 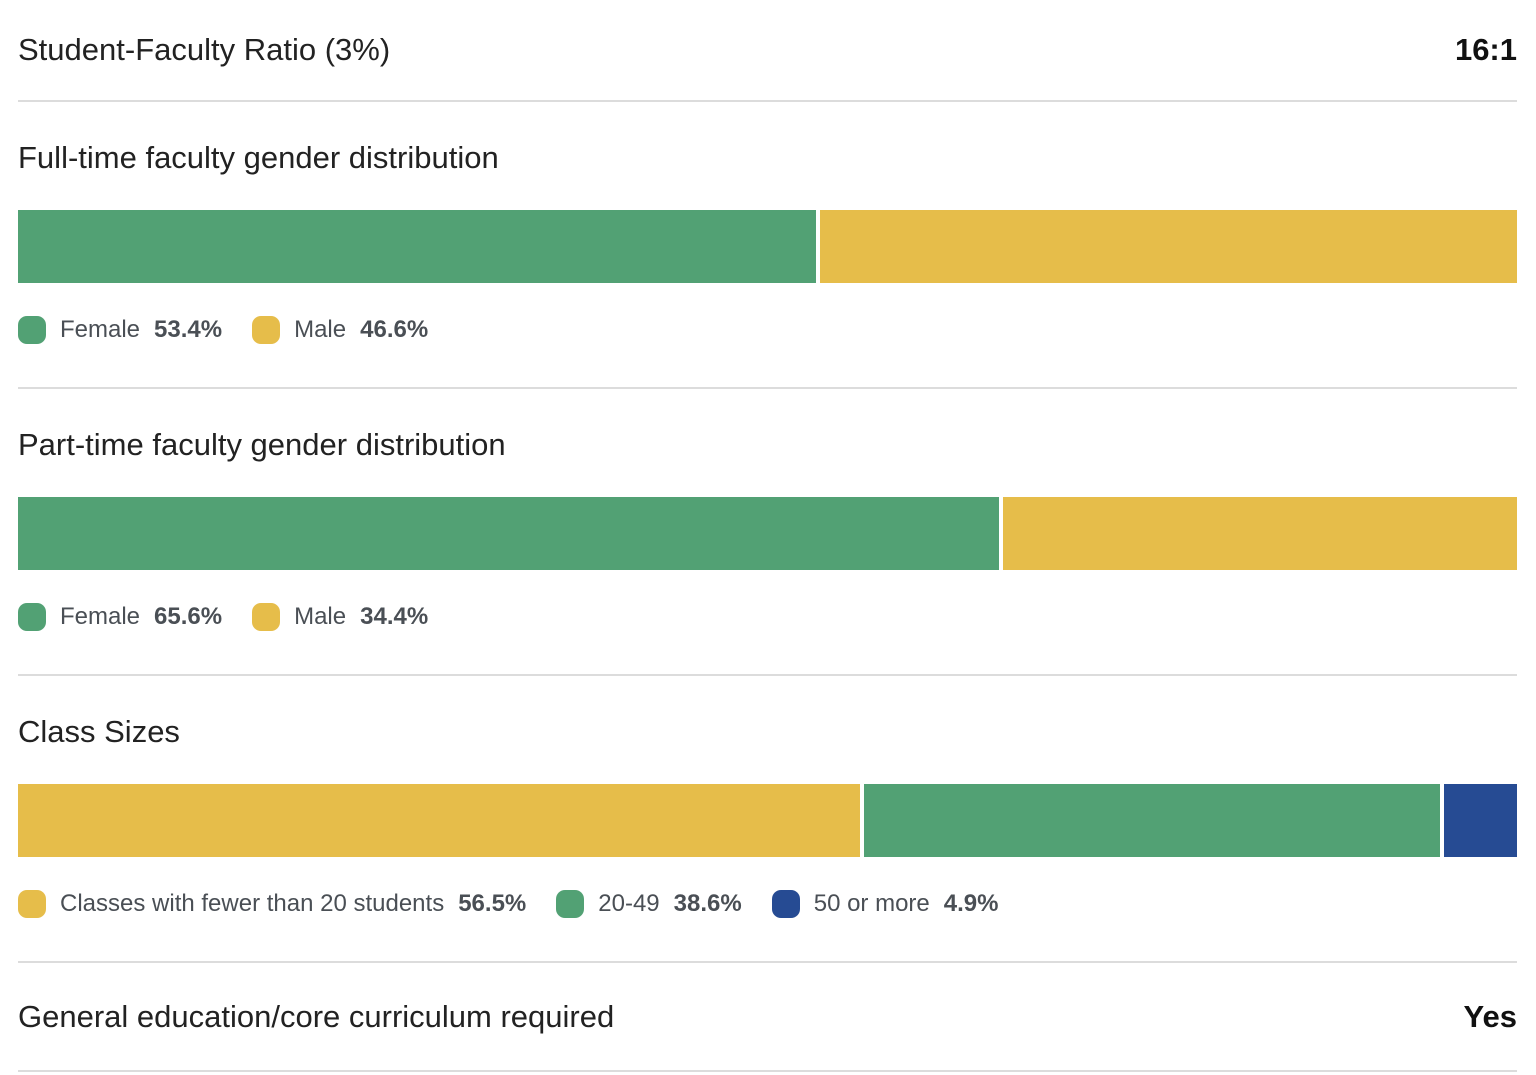 I want to click on legend-item: 50 or more 4.9%, so click(x=885, y=904).